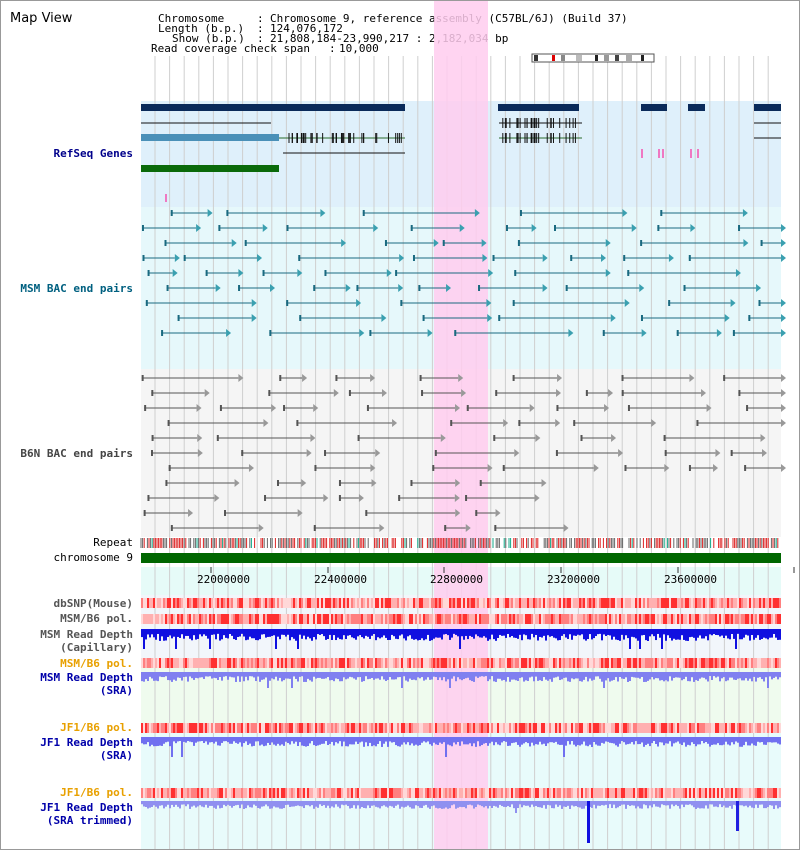 This screenshot has height=850, width=800. Describe the element at coordinates (93, 603) in the screenshot. I see `track-label-dbsnp: dbSNP(Mouse)` at that location.